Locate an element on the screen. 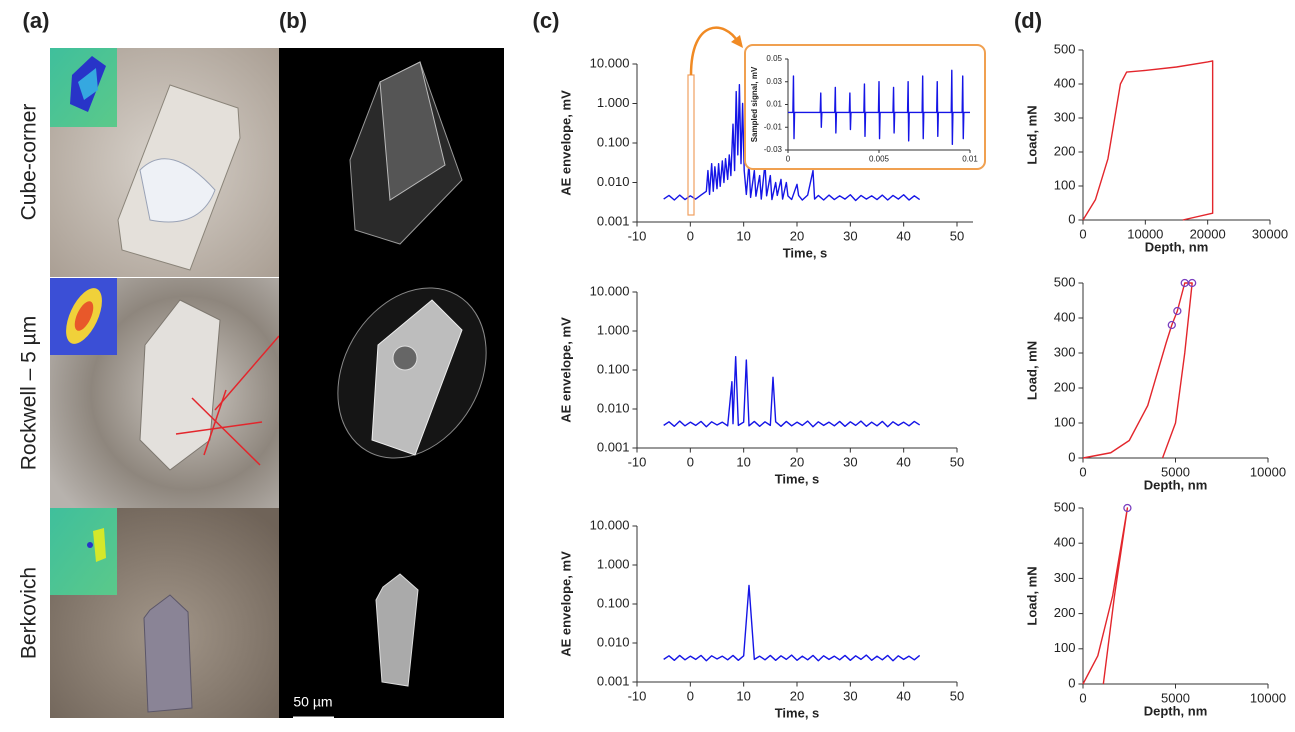  row-label: Rockwell – 5 µm is located at coordinates (29, 393).